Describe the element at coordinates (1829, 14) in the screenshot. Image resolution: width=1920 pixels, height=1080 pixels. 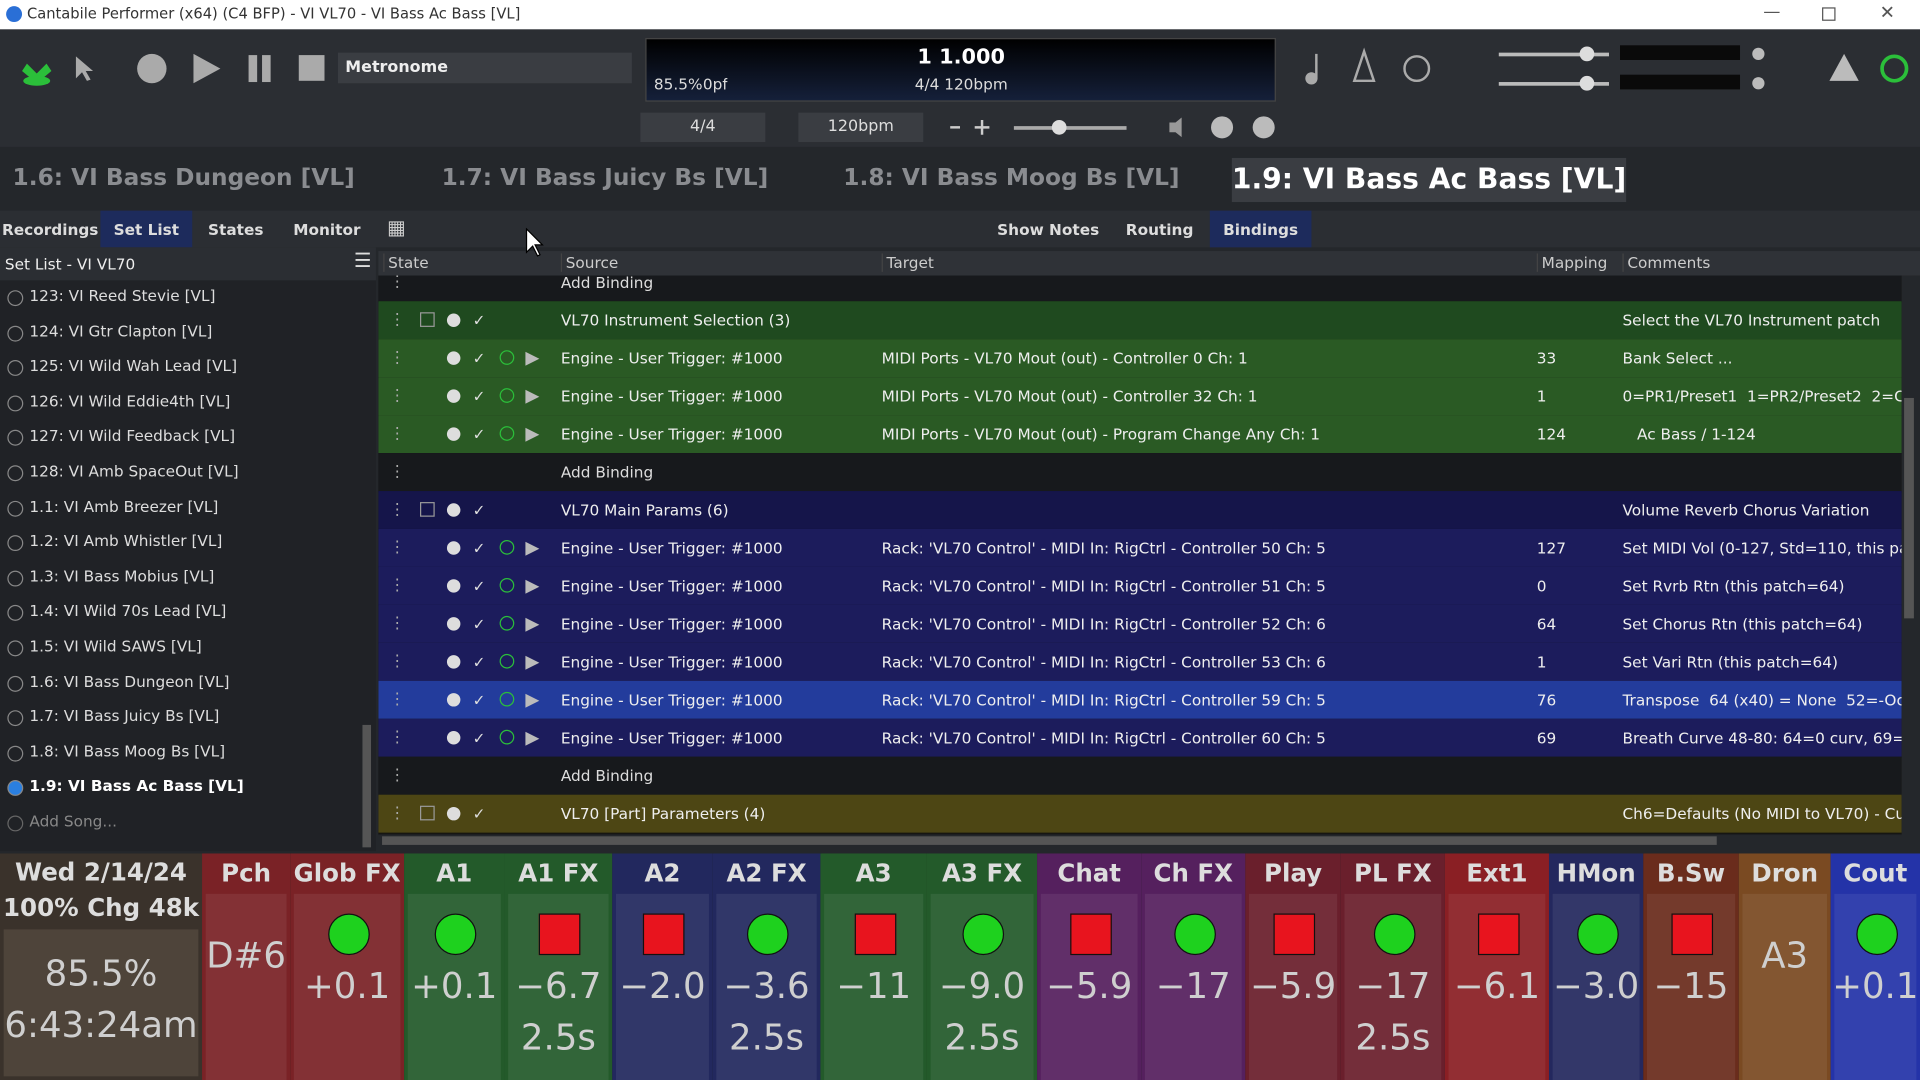
I see `restore-button` at that location.